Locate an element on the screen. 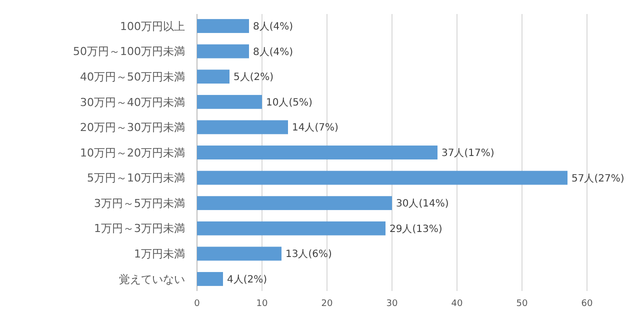  y-tick-label: 3万円～5万円未満 is located at coordinates (139, 203).